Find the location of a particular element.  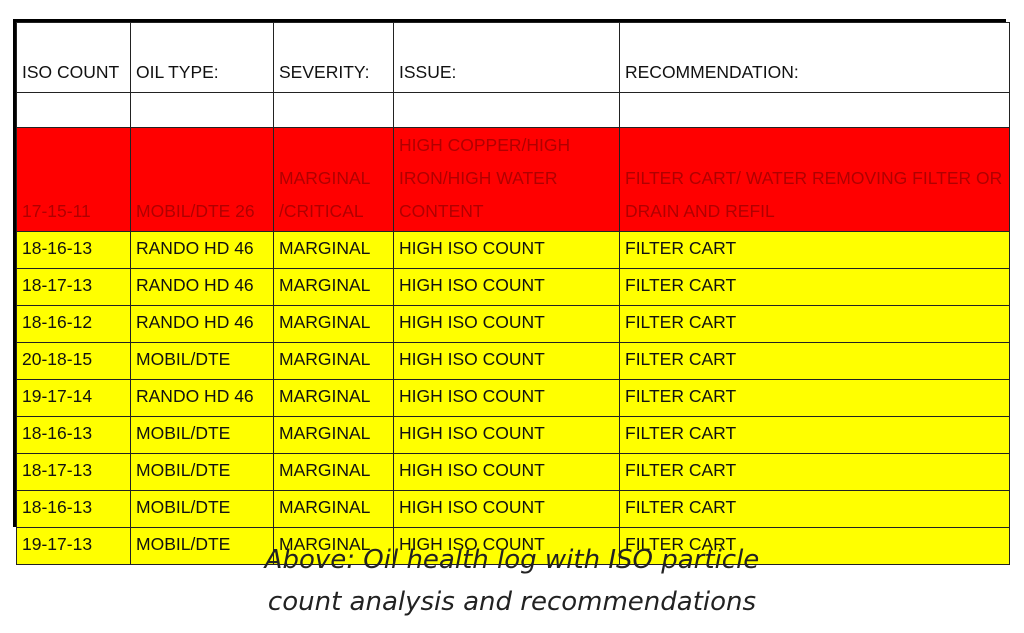

critical-oil-type: MOBIL/DTE 26 is located at coordinates (202, 179).